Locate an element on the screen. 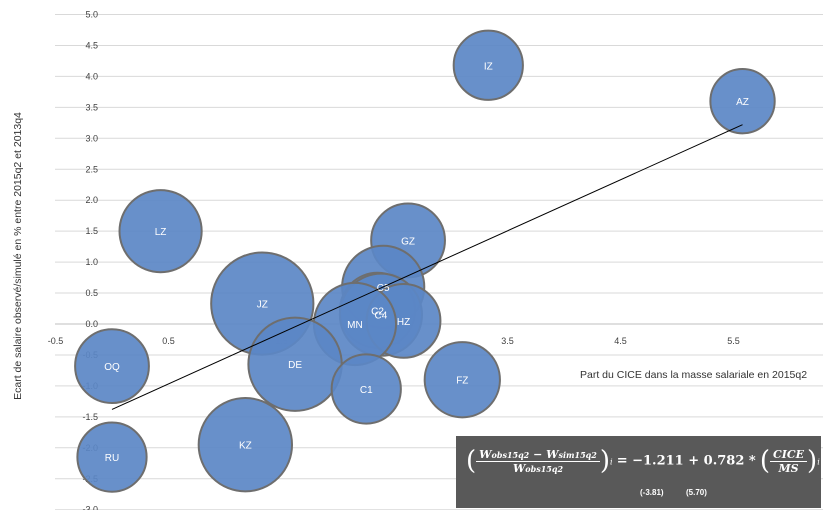  x-tick-label: -0.5 is located at coordinates (56, 341).